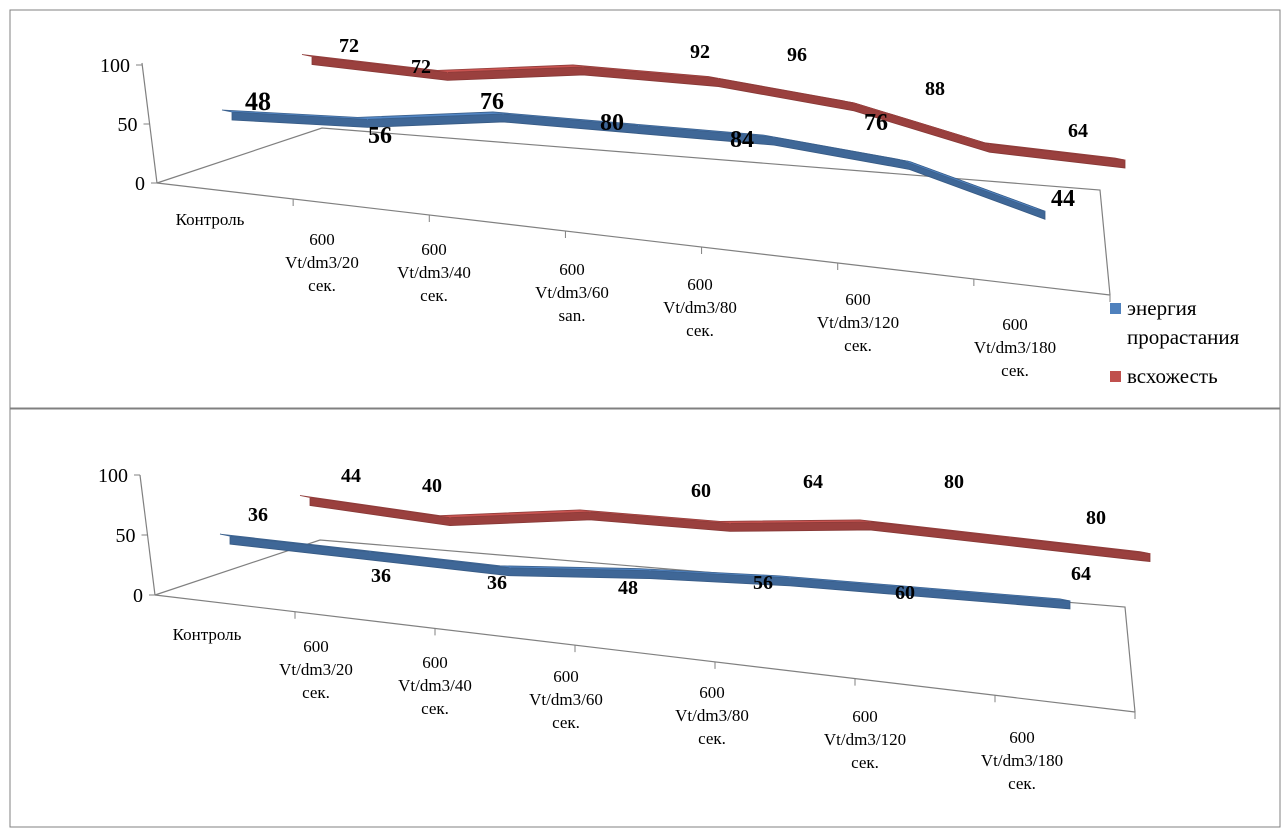 Image resolution: width=1283 pixels, height=830 pixels. What do you see at coordinates (876, 123) in the screenshot?
I see `data-label-series-1: 76` at bounding box center [876, 123].